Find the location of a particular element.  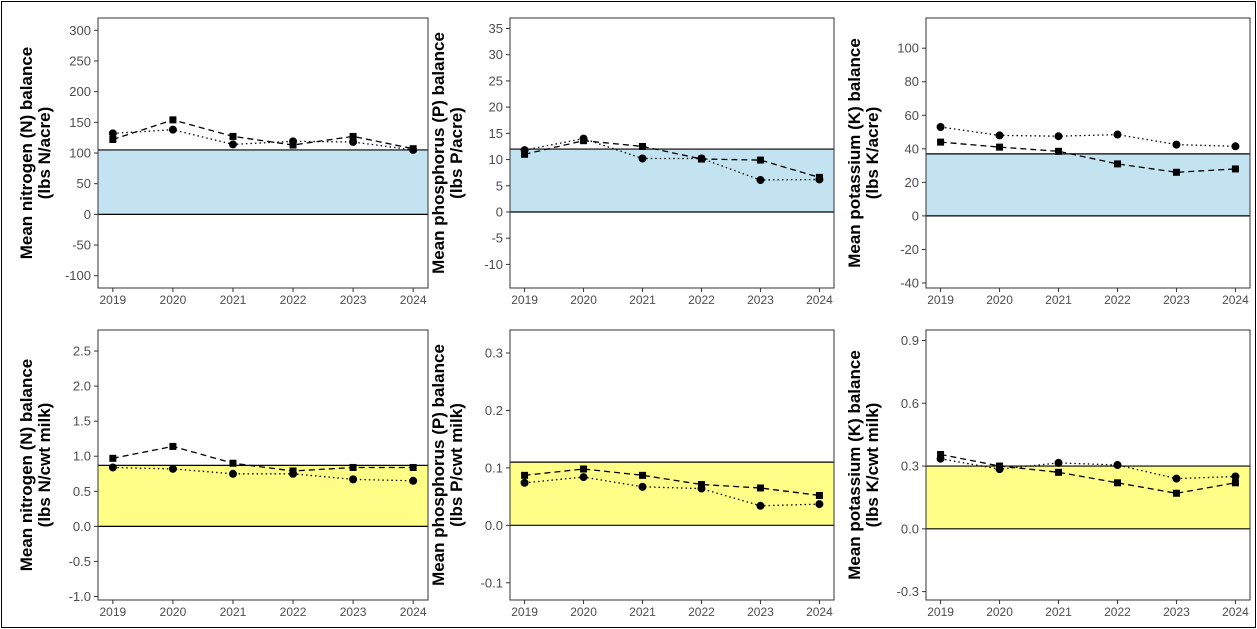

y-axis-title: Mean nitrogen (N) balance is located at coordinates (26, 153).